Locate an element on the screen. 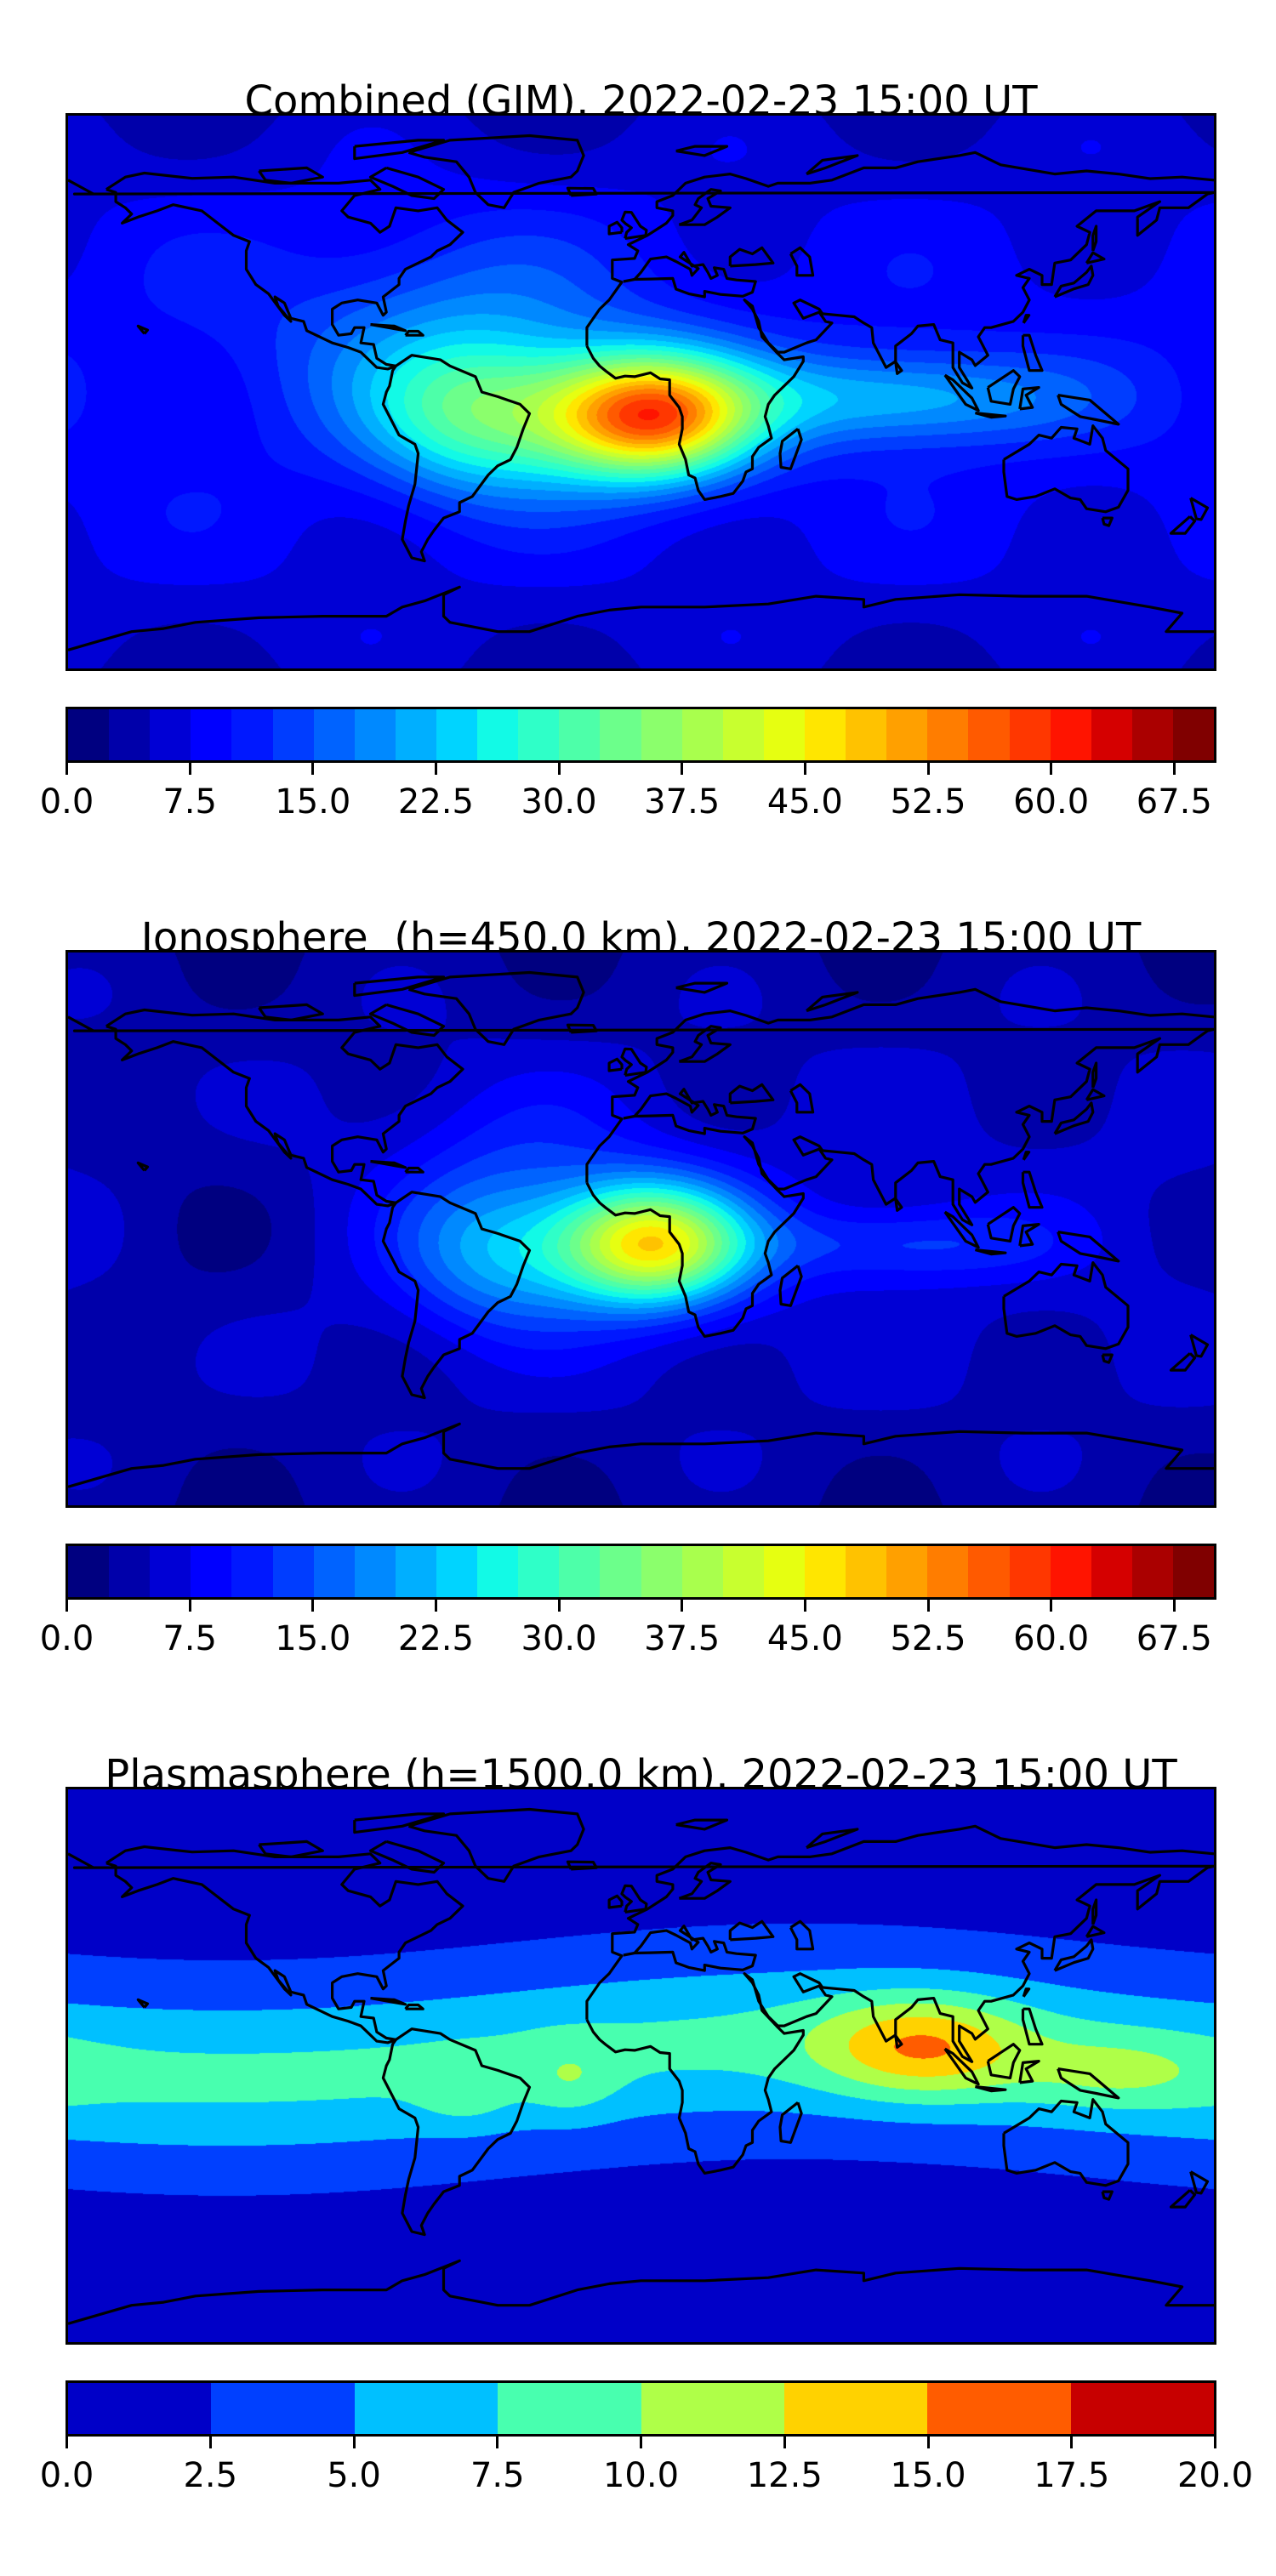  coastline-mediterranean is located at coordinates (690, 275).